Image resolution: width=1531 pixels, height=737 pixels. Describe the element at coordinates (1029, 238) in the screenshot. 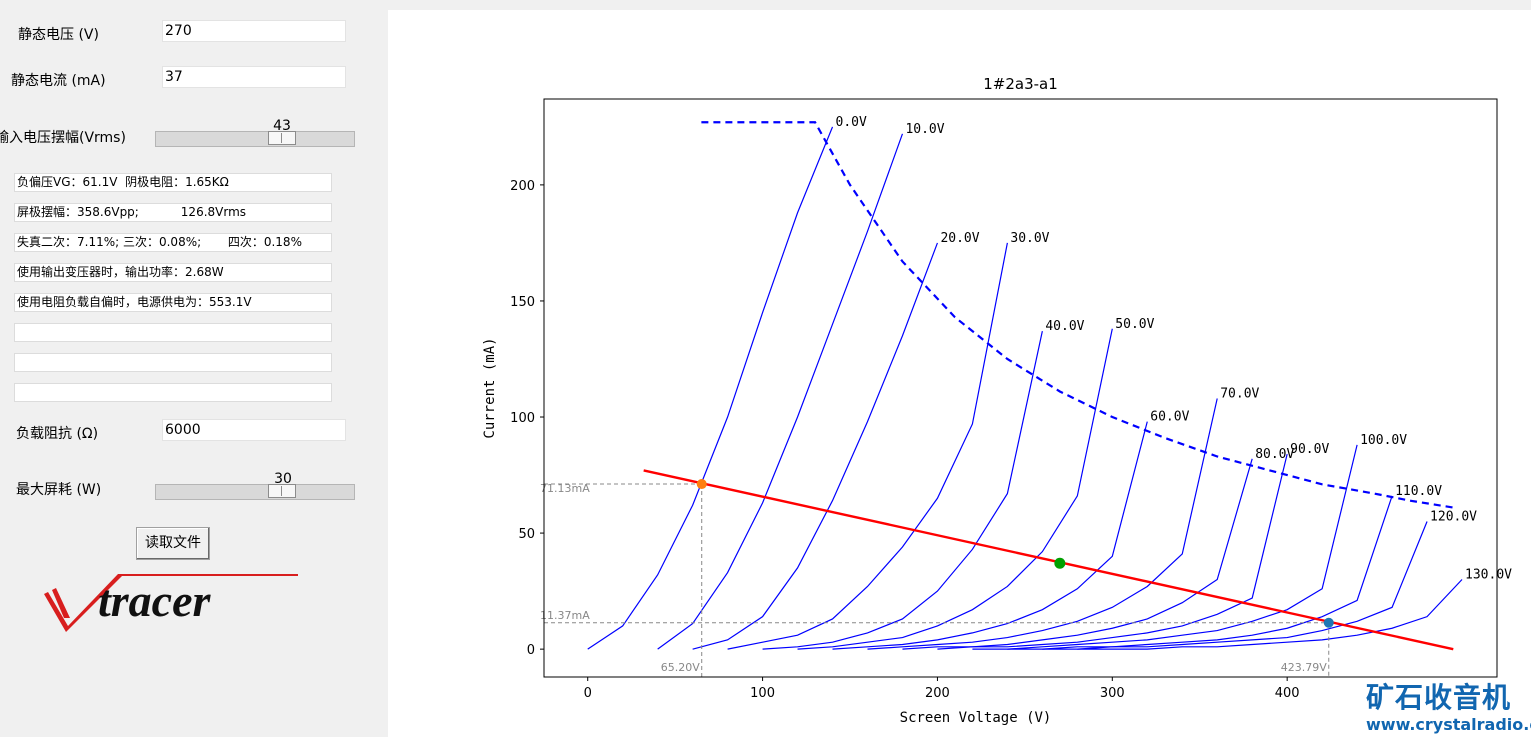

I see `curve-label-30.0V: 30.0V` at that location.